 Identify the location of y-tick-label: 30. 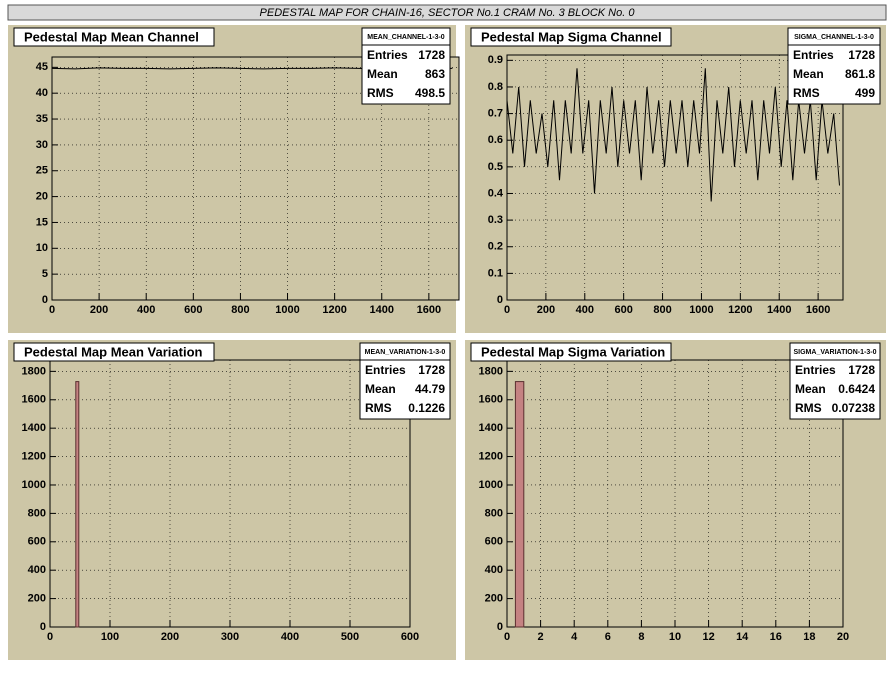
(42, 145).